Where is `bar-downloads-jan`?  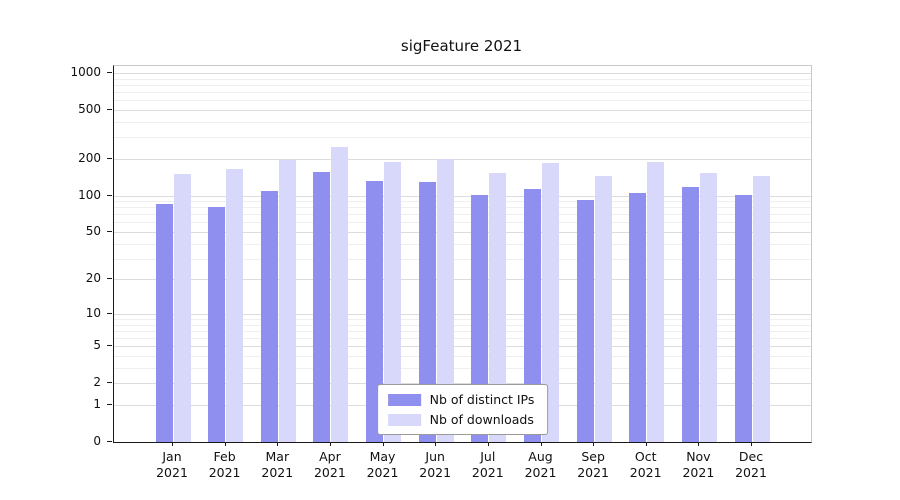 bar-downloads-jan is located at coordinates (182, 308).